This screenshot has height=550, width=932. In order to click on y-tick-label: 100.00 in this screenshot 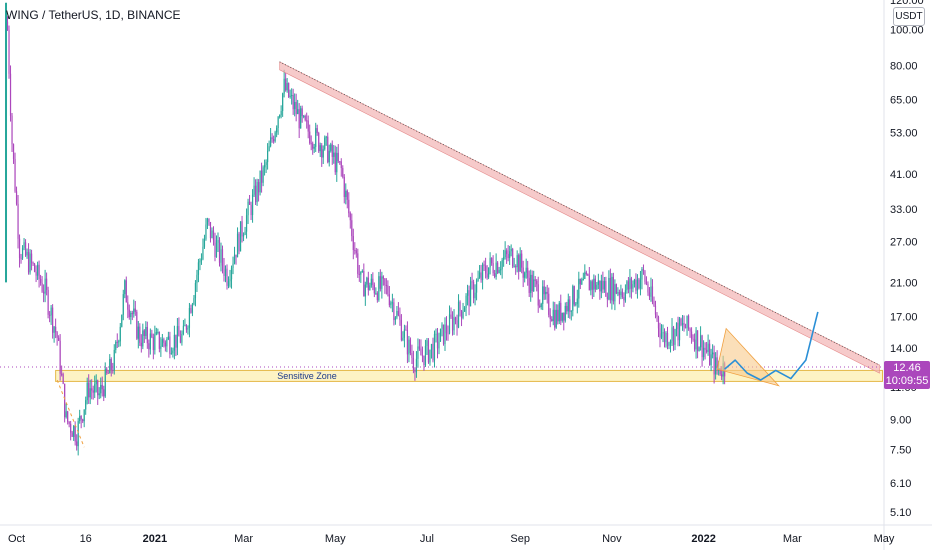, I will do `click(907, 31)`.